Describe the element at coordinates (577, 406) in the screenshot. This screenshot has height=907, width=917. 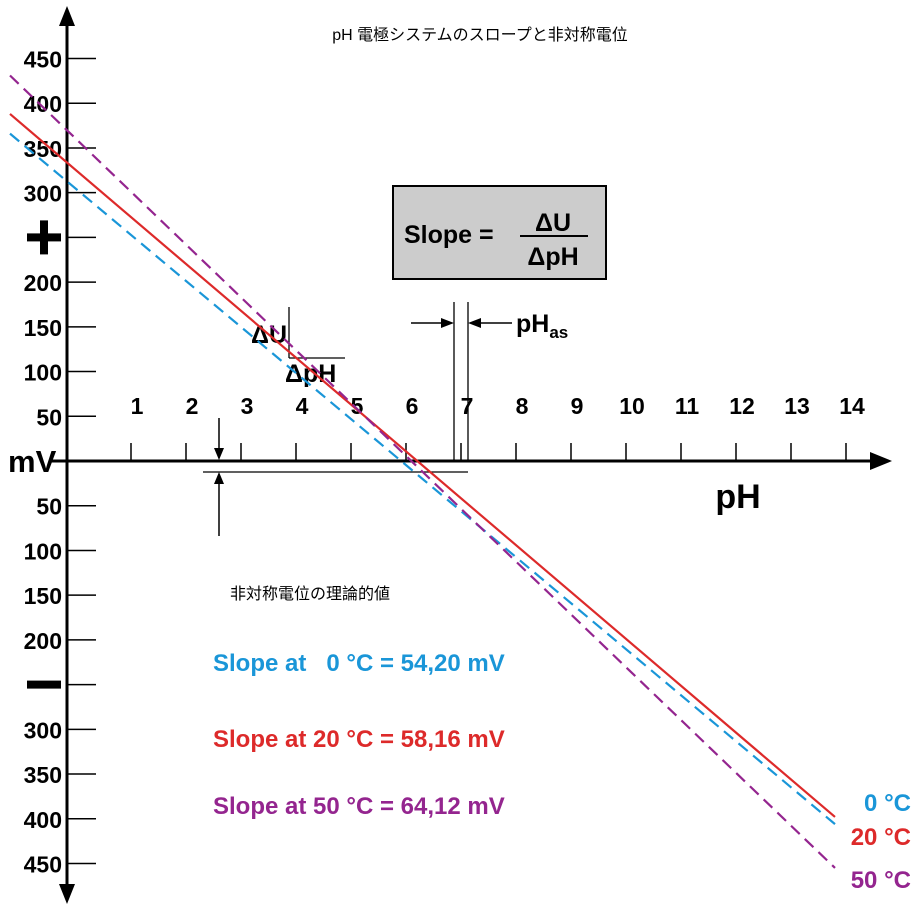
I see `x-tick-label: 9` at that location.